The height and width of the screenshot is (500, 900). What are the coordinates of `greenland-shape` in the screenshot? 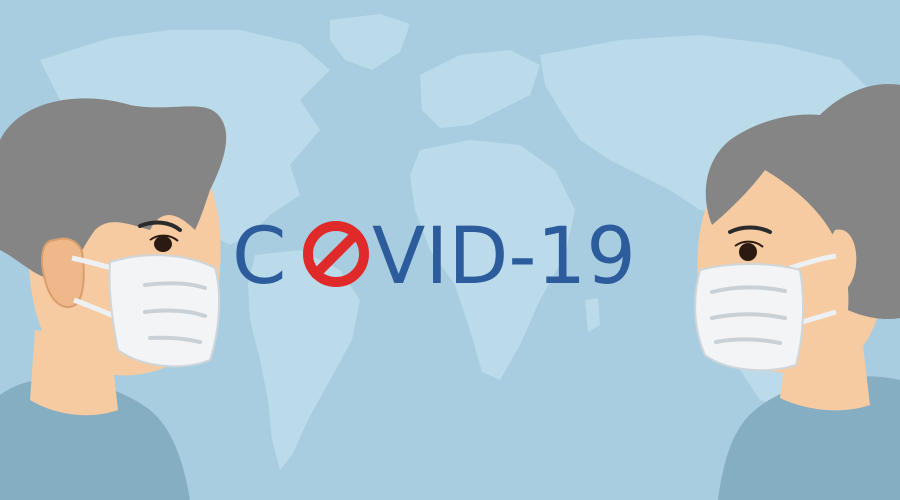 It's located at (370, 42).